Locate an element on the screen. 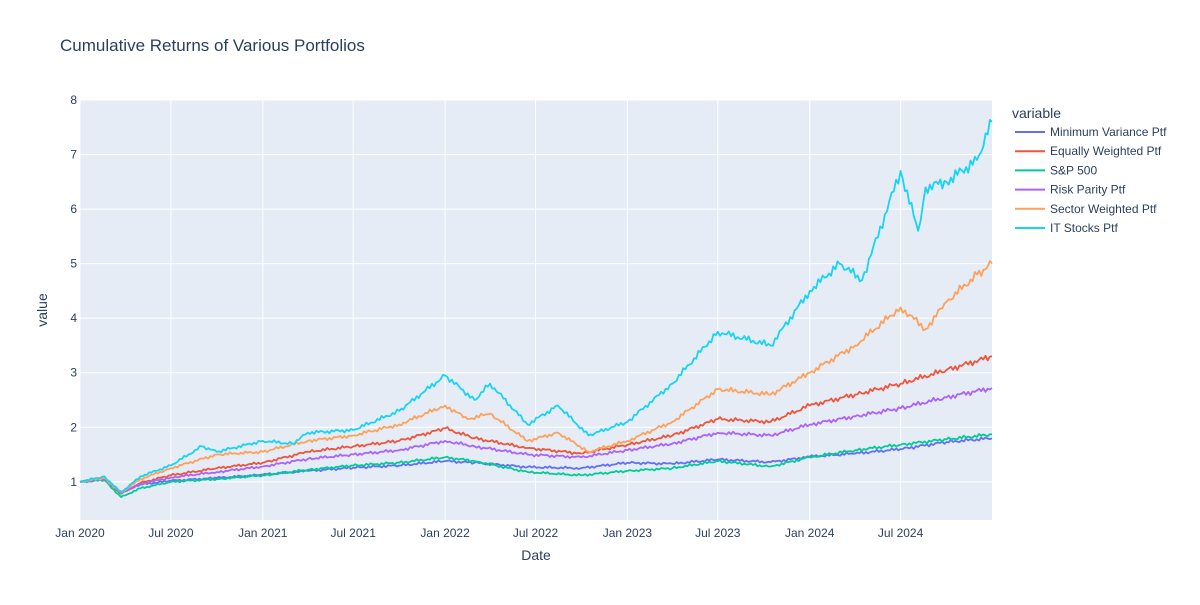 The height and width of the screenshot is (605, 1200). x-tick-label: Jan 2022 is located at coordinates (445, 533).